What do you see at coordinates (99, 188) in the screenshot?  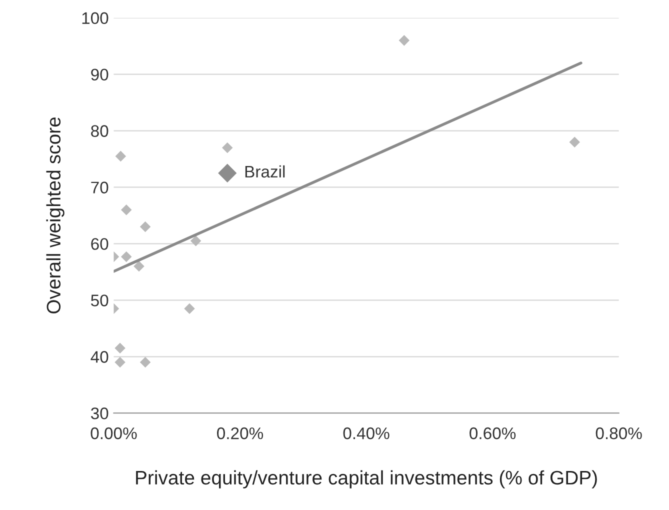 I see `y-tick-label: 70` at bounding box center [99, 188].